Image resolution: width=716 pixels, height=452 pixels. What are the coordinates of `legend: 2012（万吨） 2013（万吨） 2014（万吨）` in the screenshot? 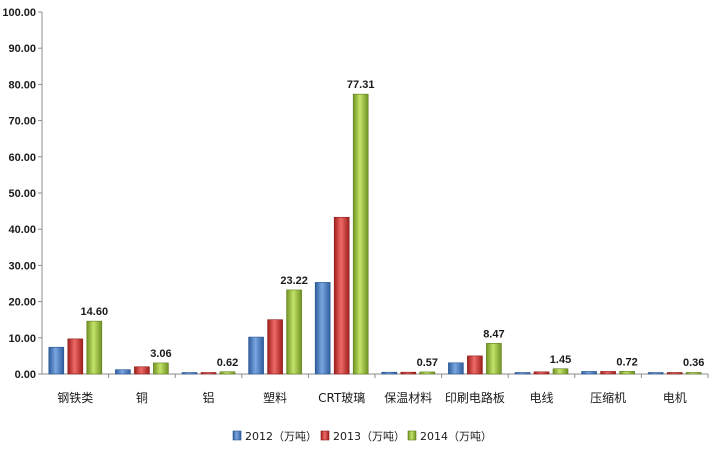 It's located at (362, 436).